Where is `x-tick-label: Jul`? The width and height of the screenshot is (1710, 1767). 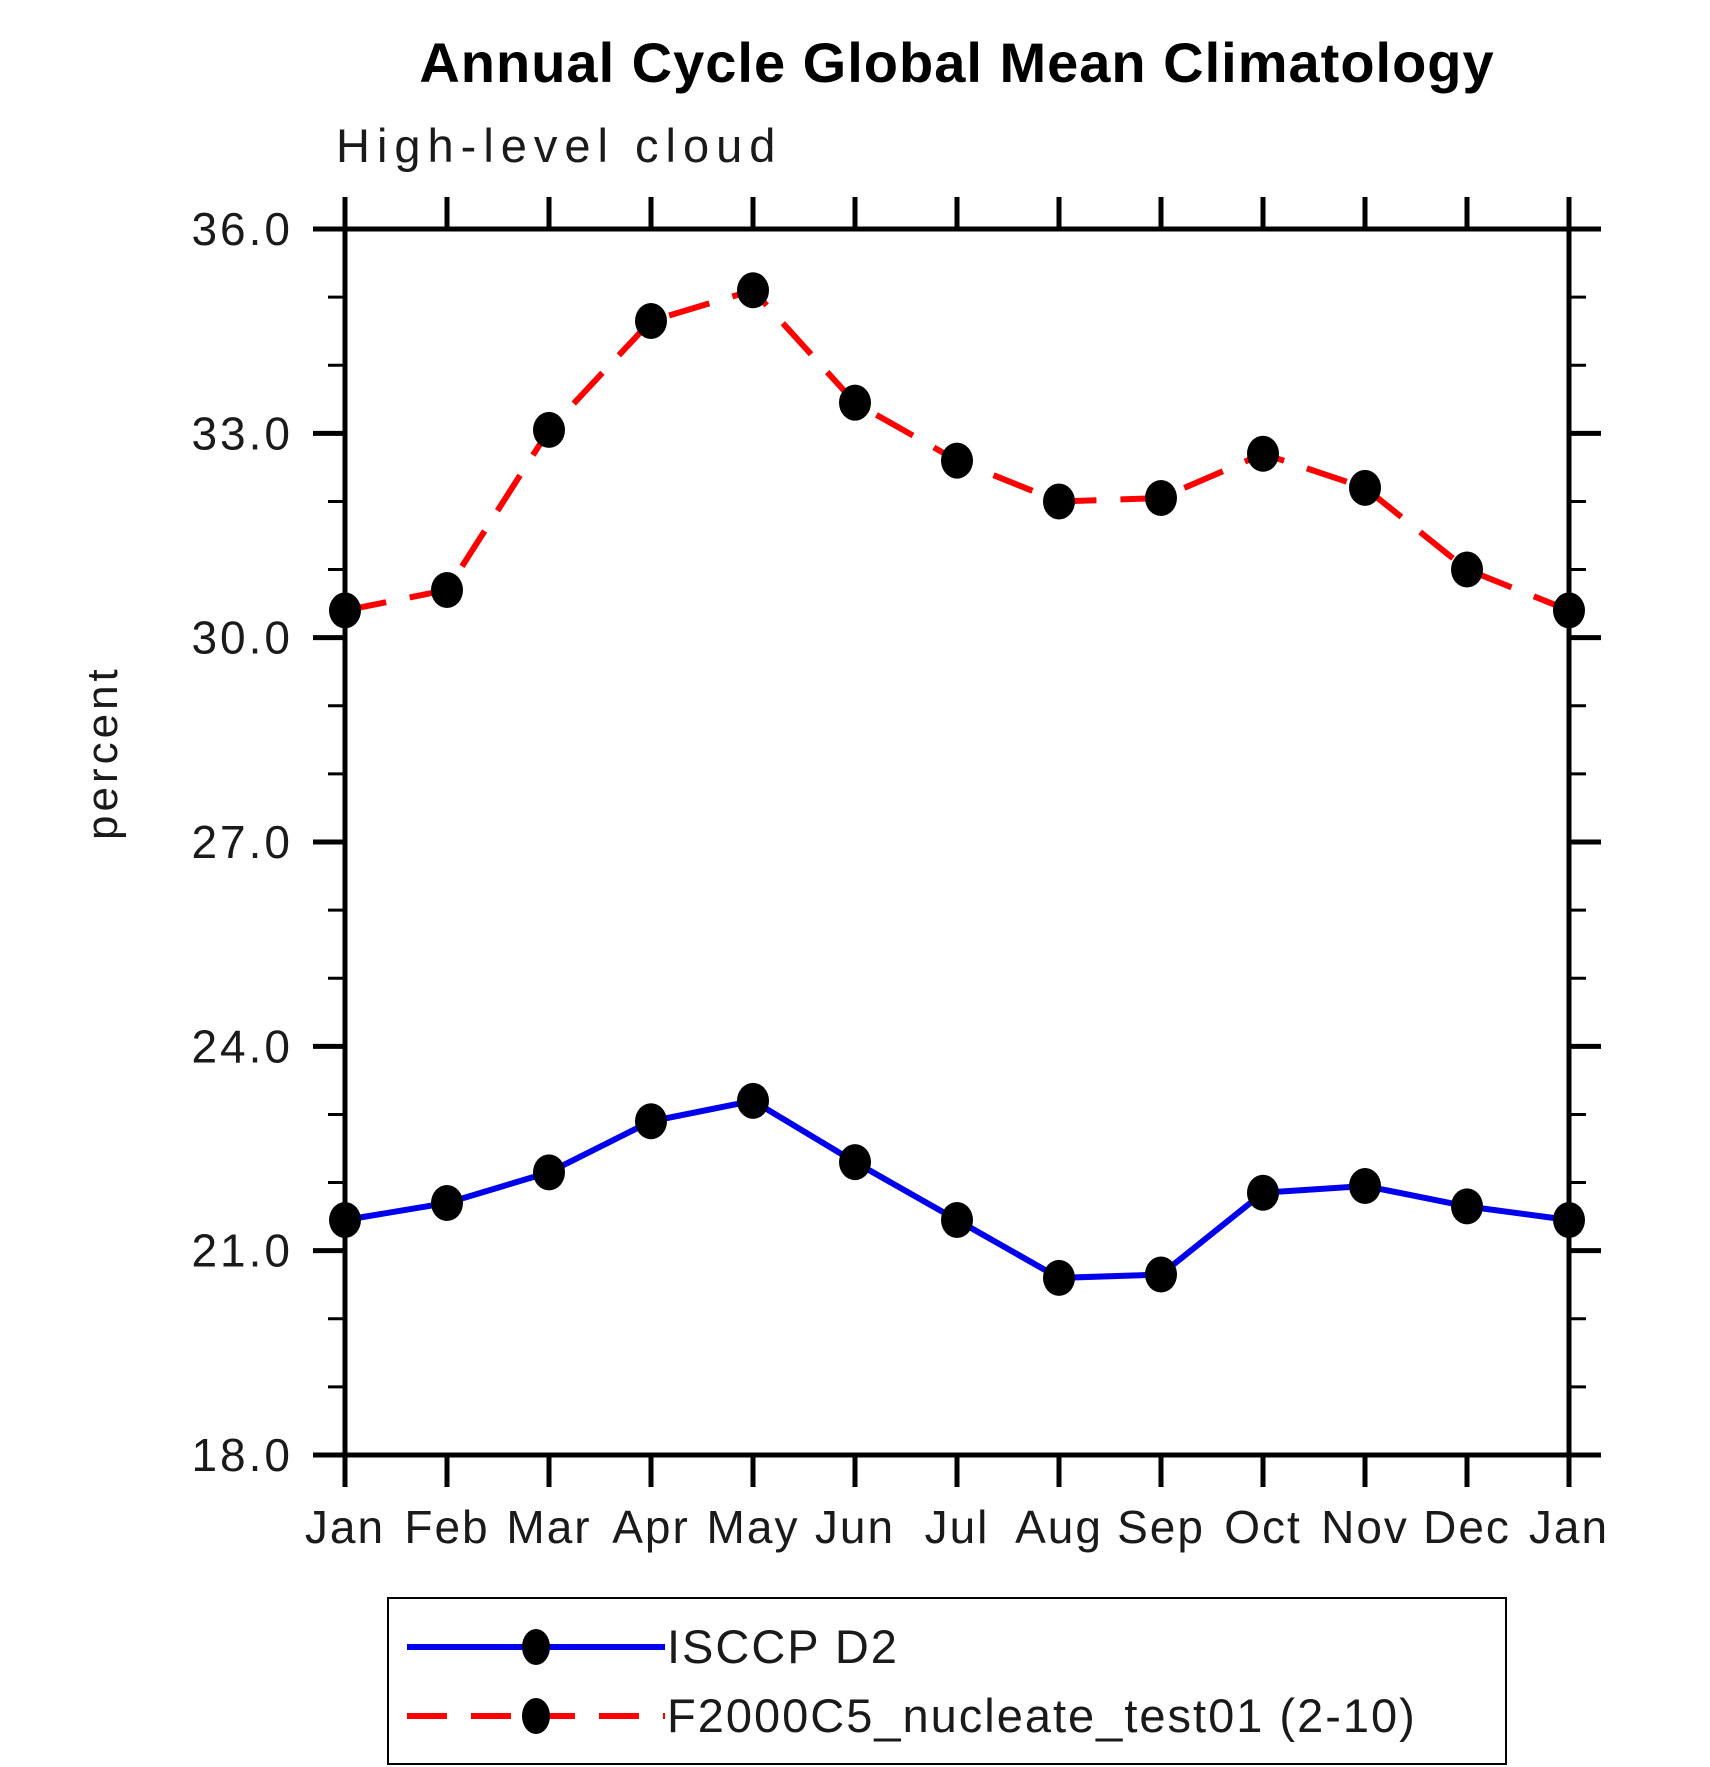 x-tick-label: Jul is located at coordinates (957, 1527).